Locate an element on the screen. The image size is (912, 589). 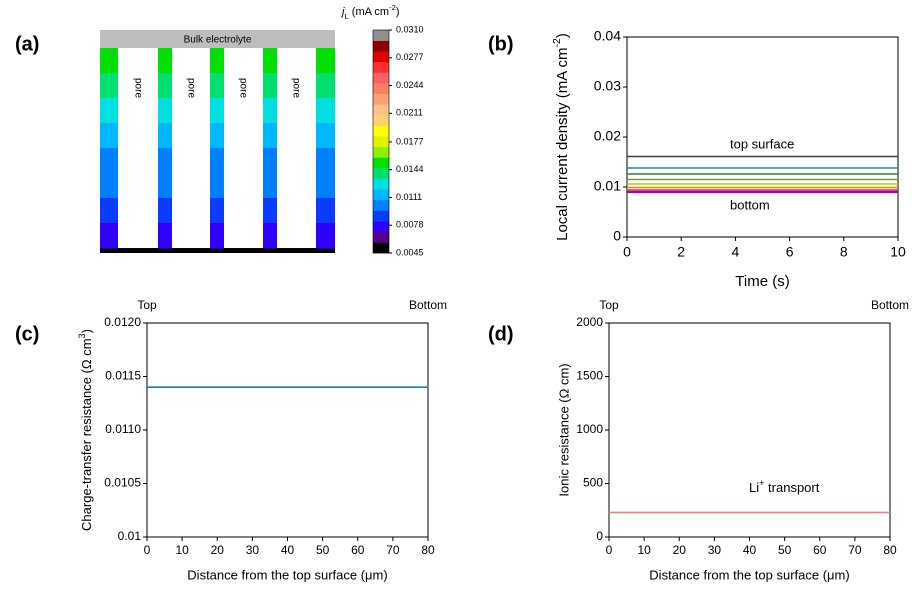
y-axis-label: Ionic resistance (Ω cm) is located at coordinates (563, 429).